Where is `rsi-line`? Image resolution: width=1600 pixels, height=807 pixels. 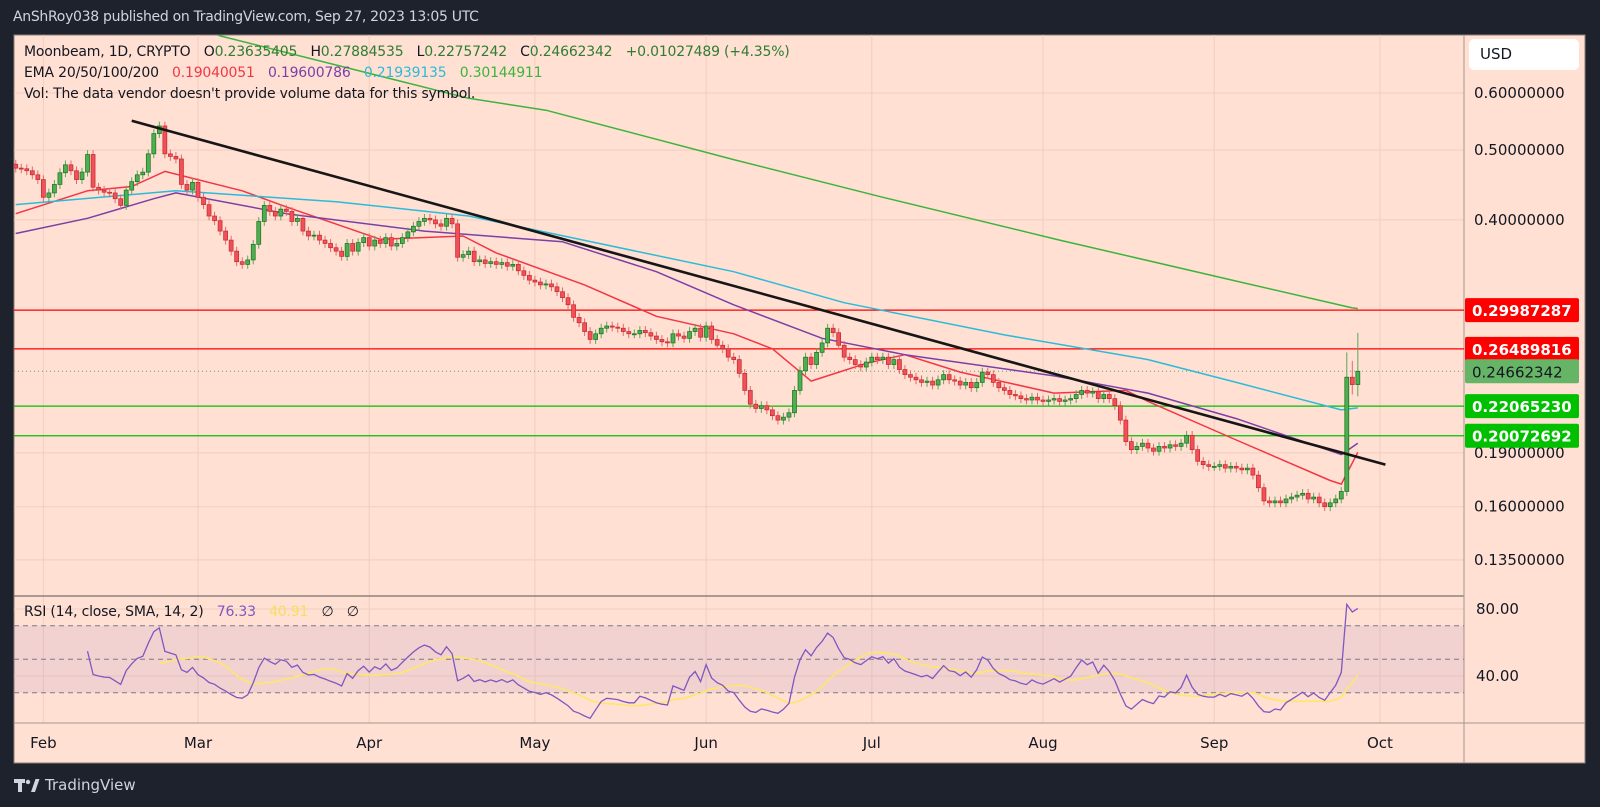
rsi-line is located at coordinates (722, 661).